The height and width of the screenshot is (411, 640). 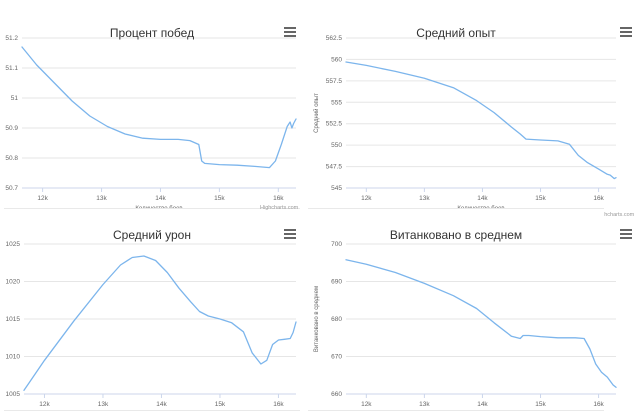 I want to click on legend-item: ## #### ##, so click(x=264, y=1).